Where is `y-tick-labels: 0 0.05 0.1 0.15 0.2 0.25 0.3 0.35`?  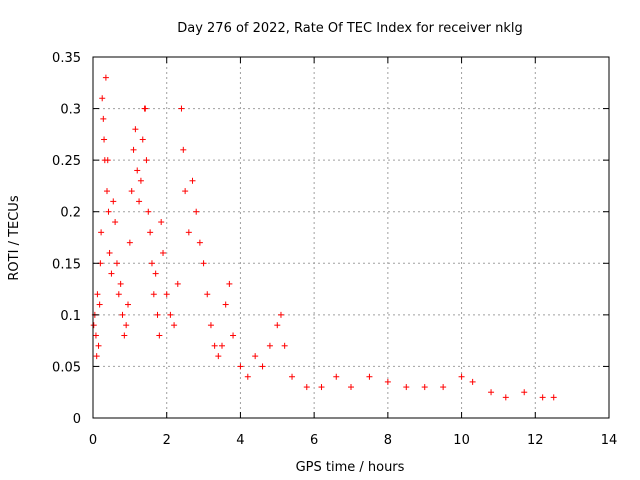
y-tick-labels: 0 0.05 0.1 0.15 0.2 0.25 0.3 0.35 is located at coordinates (66, 239).